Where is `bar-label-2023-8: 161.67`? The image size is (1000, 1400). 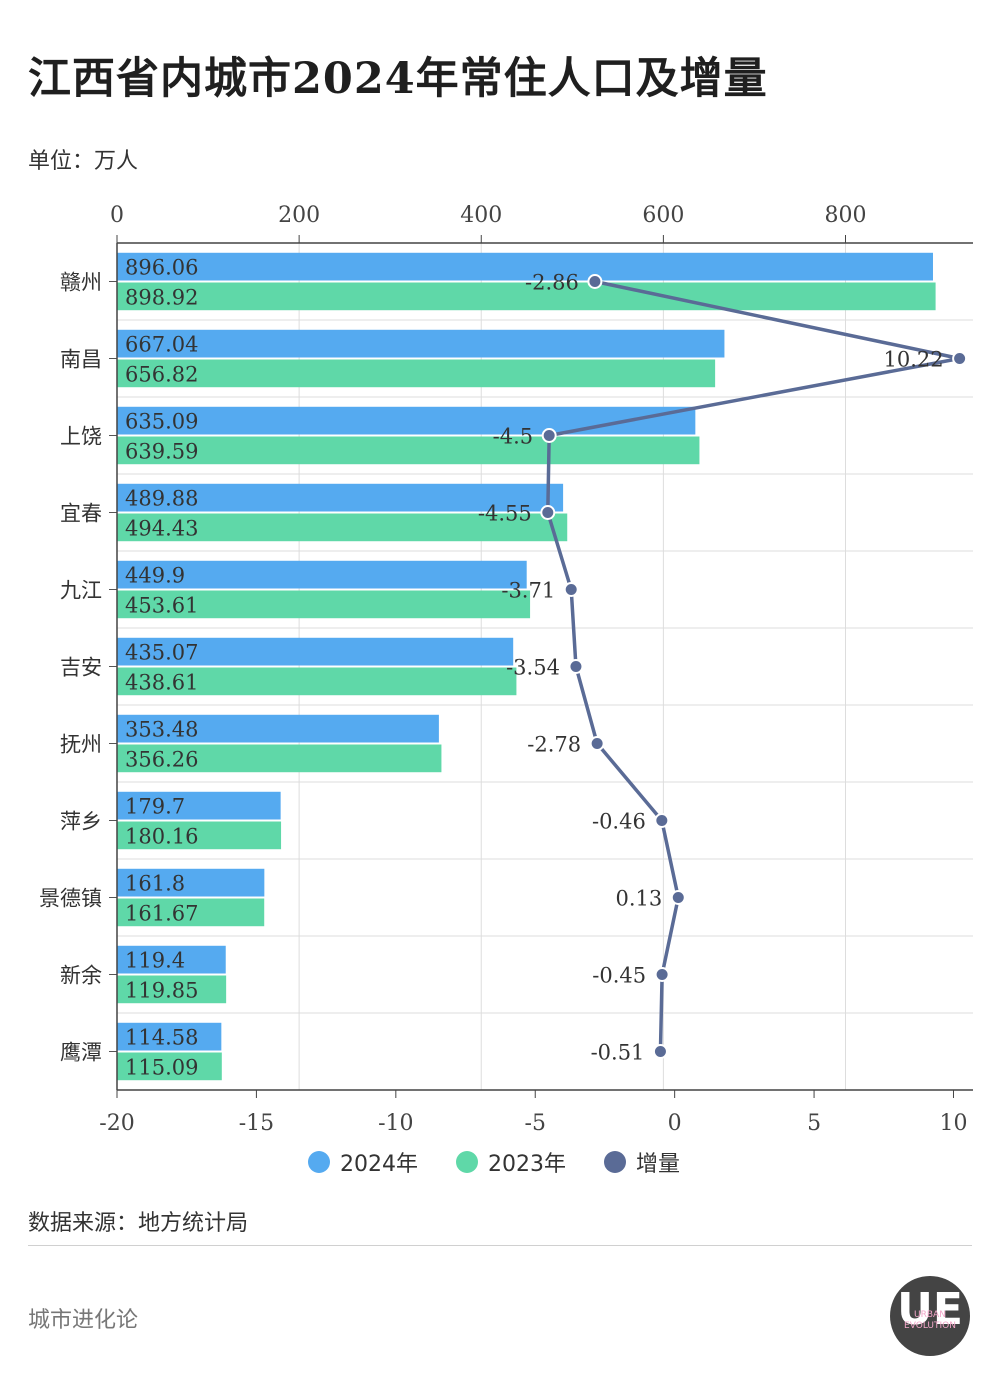 bar-label-2023-8: 161.67 is located at coordinates (161, 913).